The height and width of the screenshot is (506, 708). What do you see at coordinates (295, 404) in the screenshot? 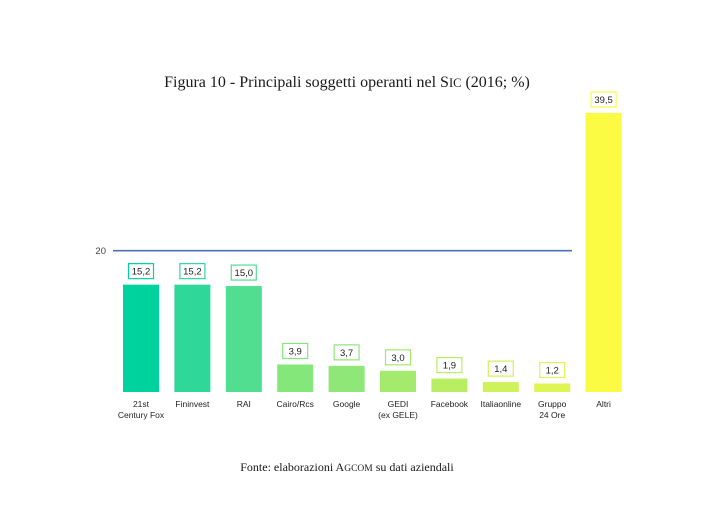
I see `category-label-4: Cairo/Rcs` at bounding box center [295, 404].